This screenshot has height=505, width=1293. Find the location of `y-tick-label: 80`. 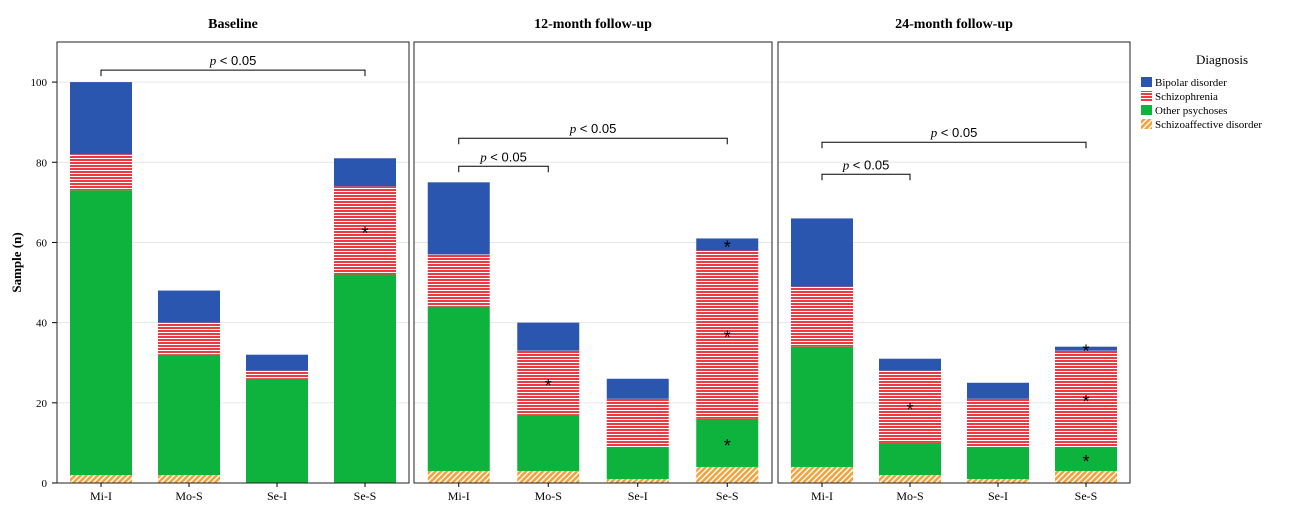

y-tick-label: 80 is located at coordinates (42, 163).